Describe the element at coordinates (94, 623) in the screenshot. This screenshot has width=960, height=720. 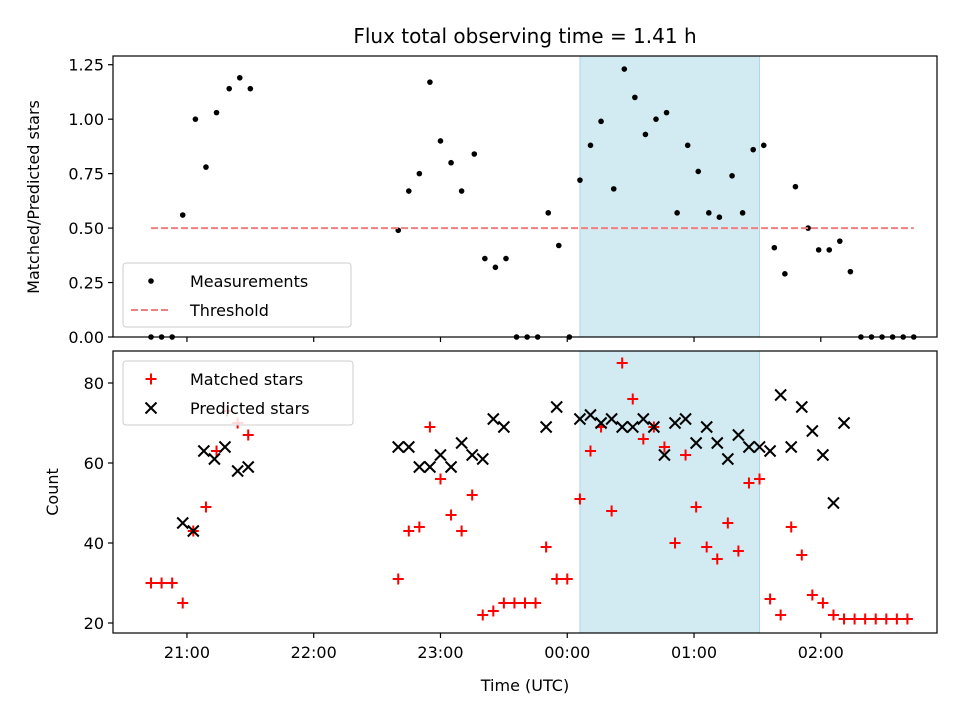
I see `y-tick-label: 20` at that location.